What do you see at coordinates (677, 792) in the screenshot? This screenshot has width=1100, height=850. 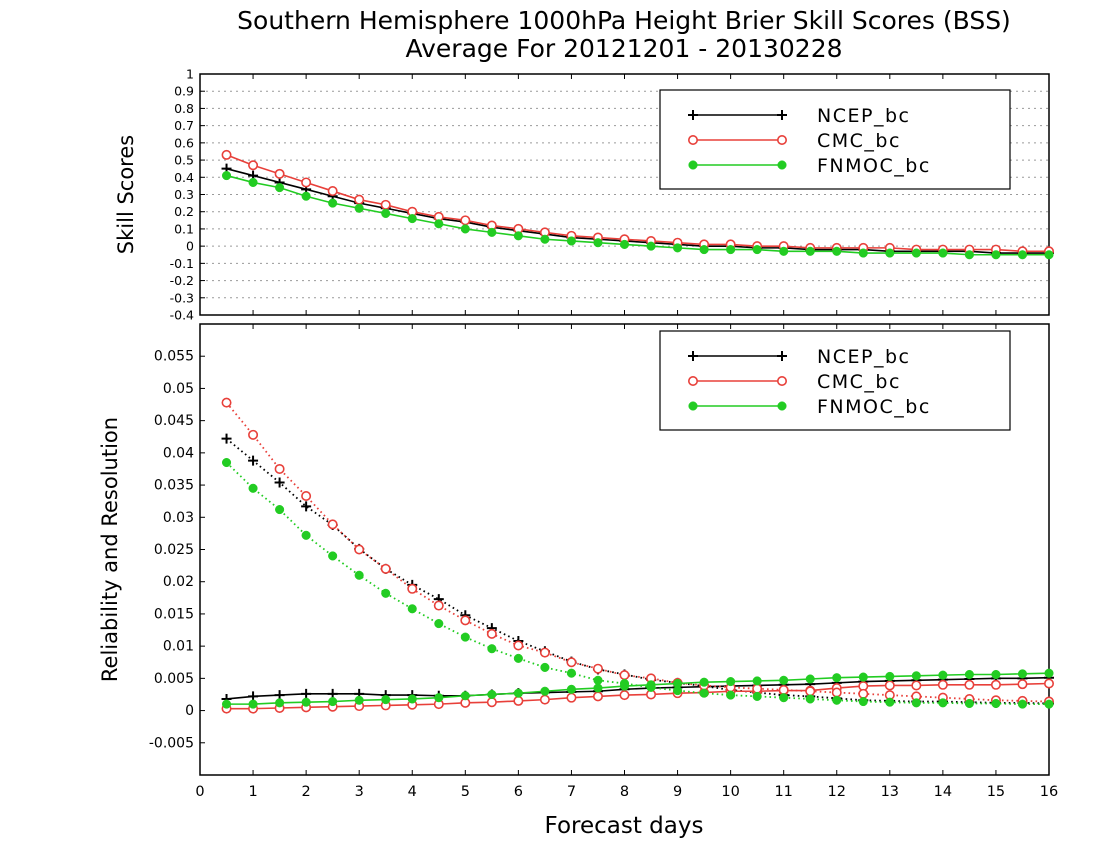 I see `x-tick-label: 9` at bounding box center [677, 792].